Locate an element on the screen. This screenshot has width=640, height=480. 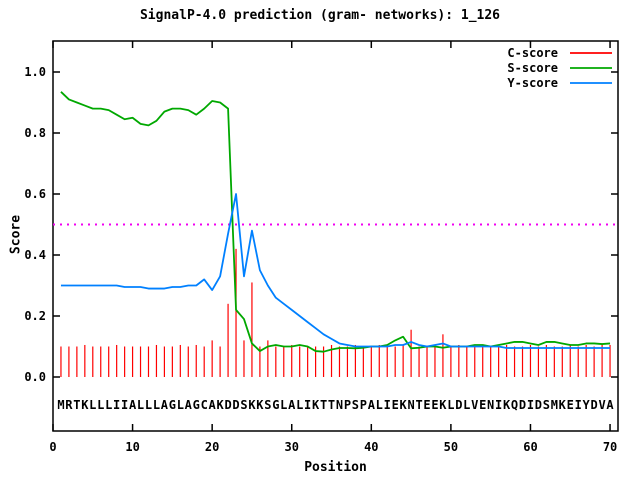
y-tick-label: 0.0 is located at coordinates (35, 377).